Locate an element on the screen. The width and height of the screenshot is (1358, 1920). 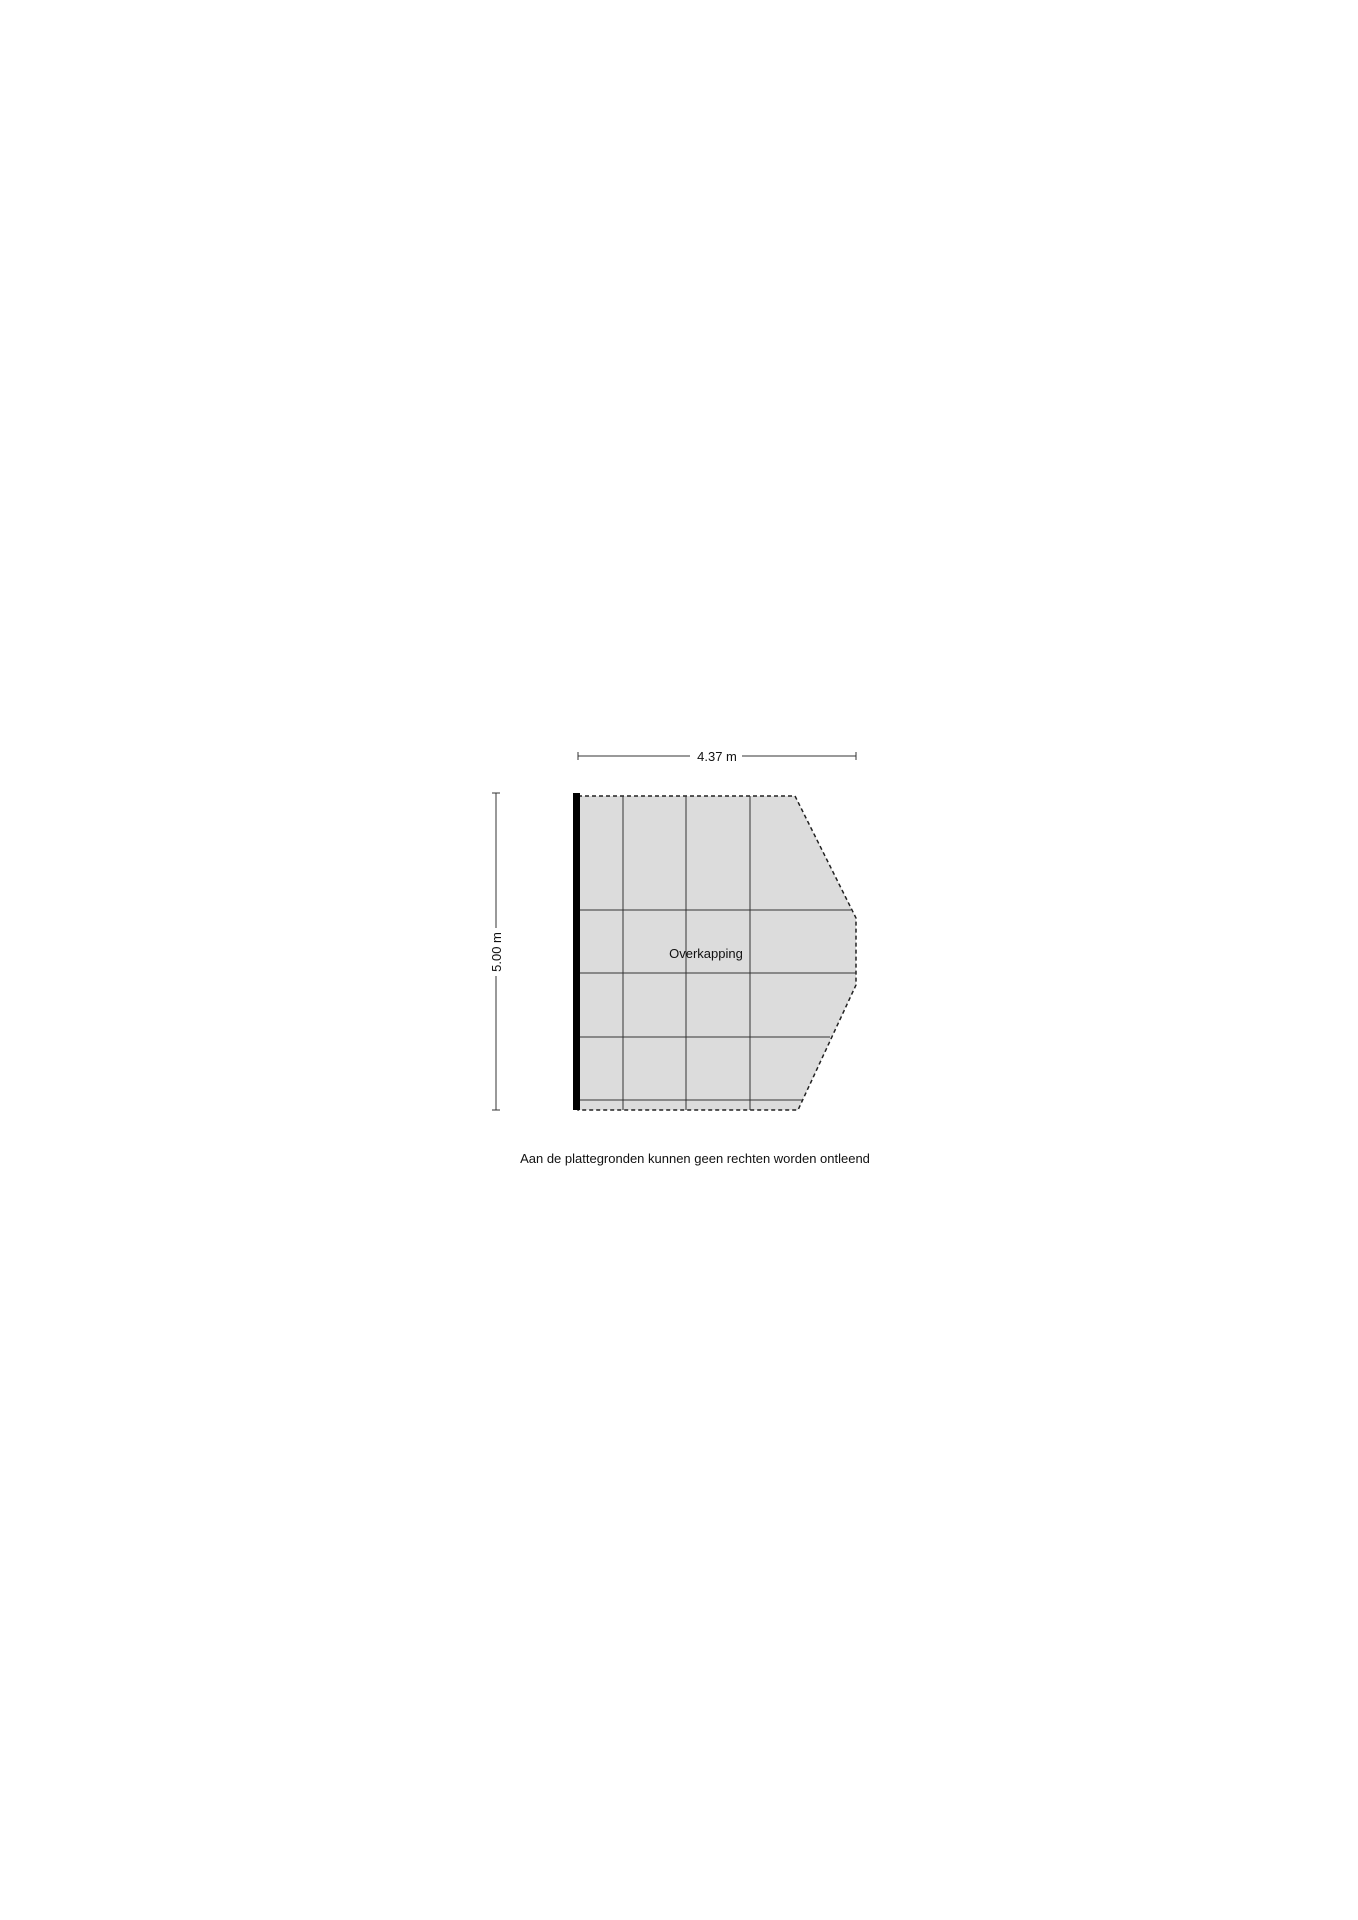
height-dimension is located at coordinates (496, 951).